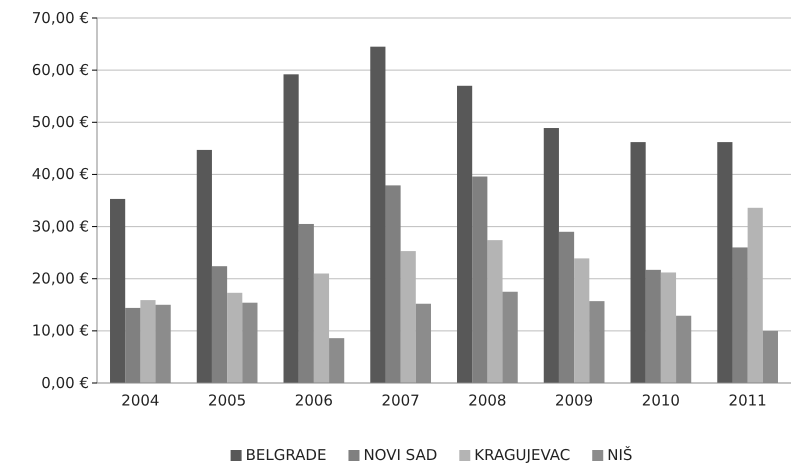  Describe the element at coordinates (619, 455) in the screenshot. I see `legend-label: NIŠ` at that location.